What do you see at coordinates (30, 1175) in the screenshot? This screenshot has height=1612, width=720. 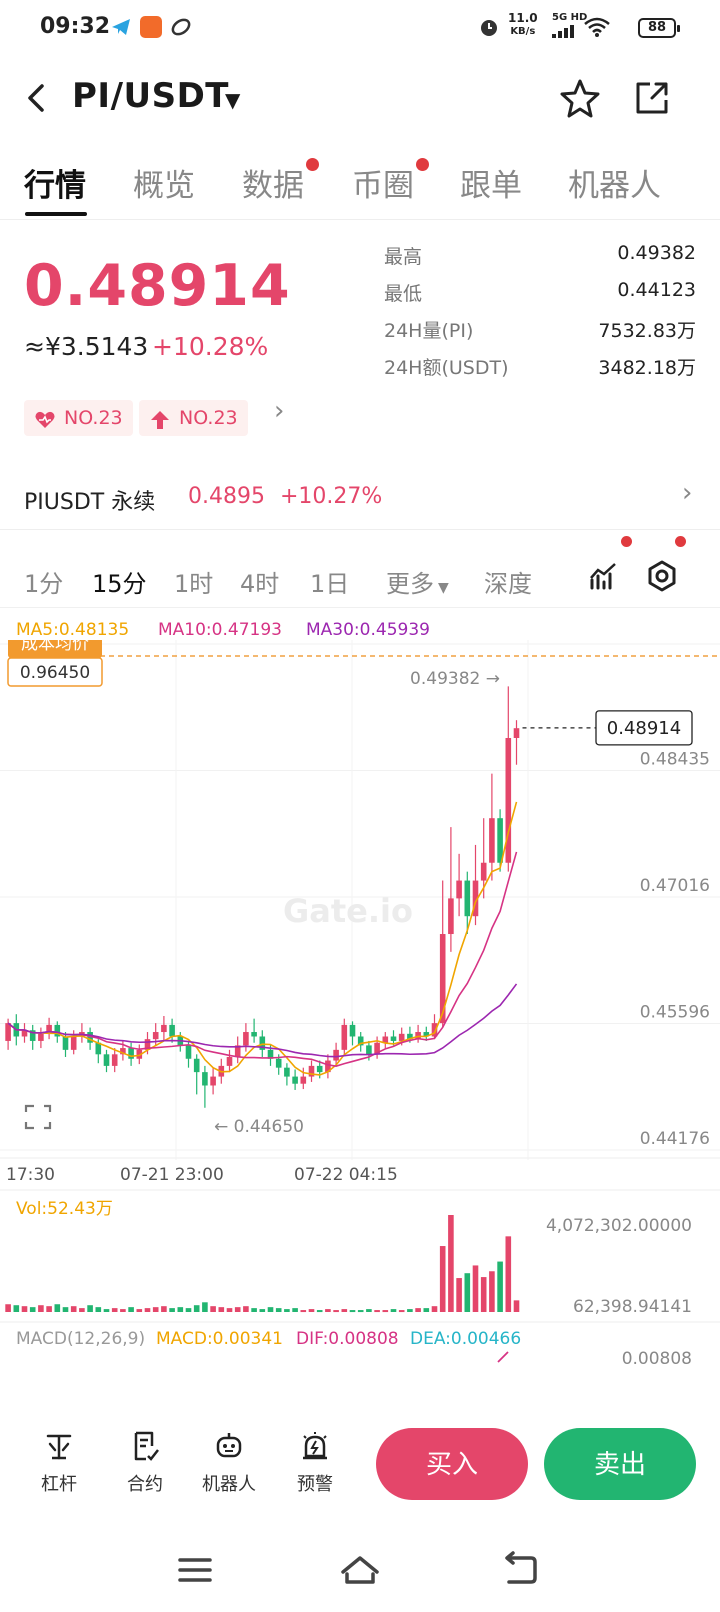 I see `x-tick-label: 17:30` at bounding box center [30, 1175].